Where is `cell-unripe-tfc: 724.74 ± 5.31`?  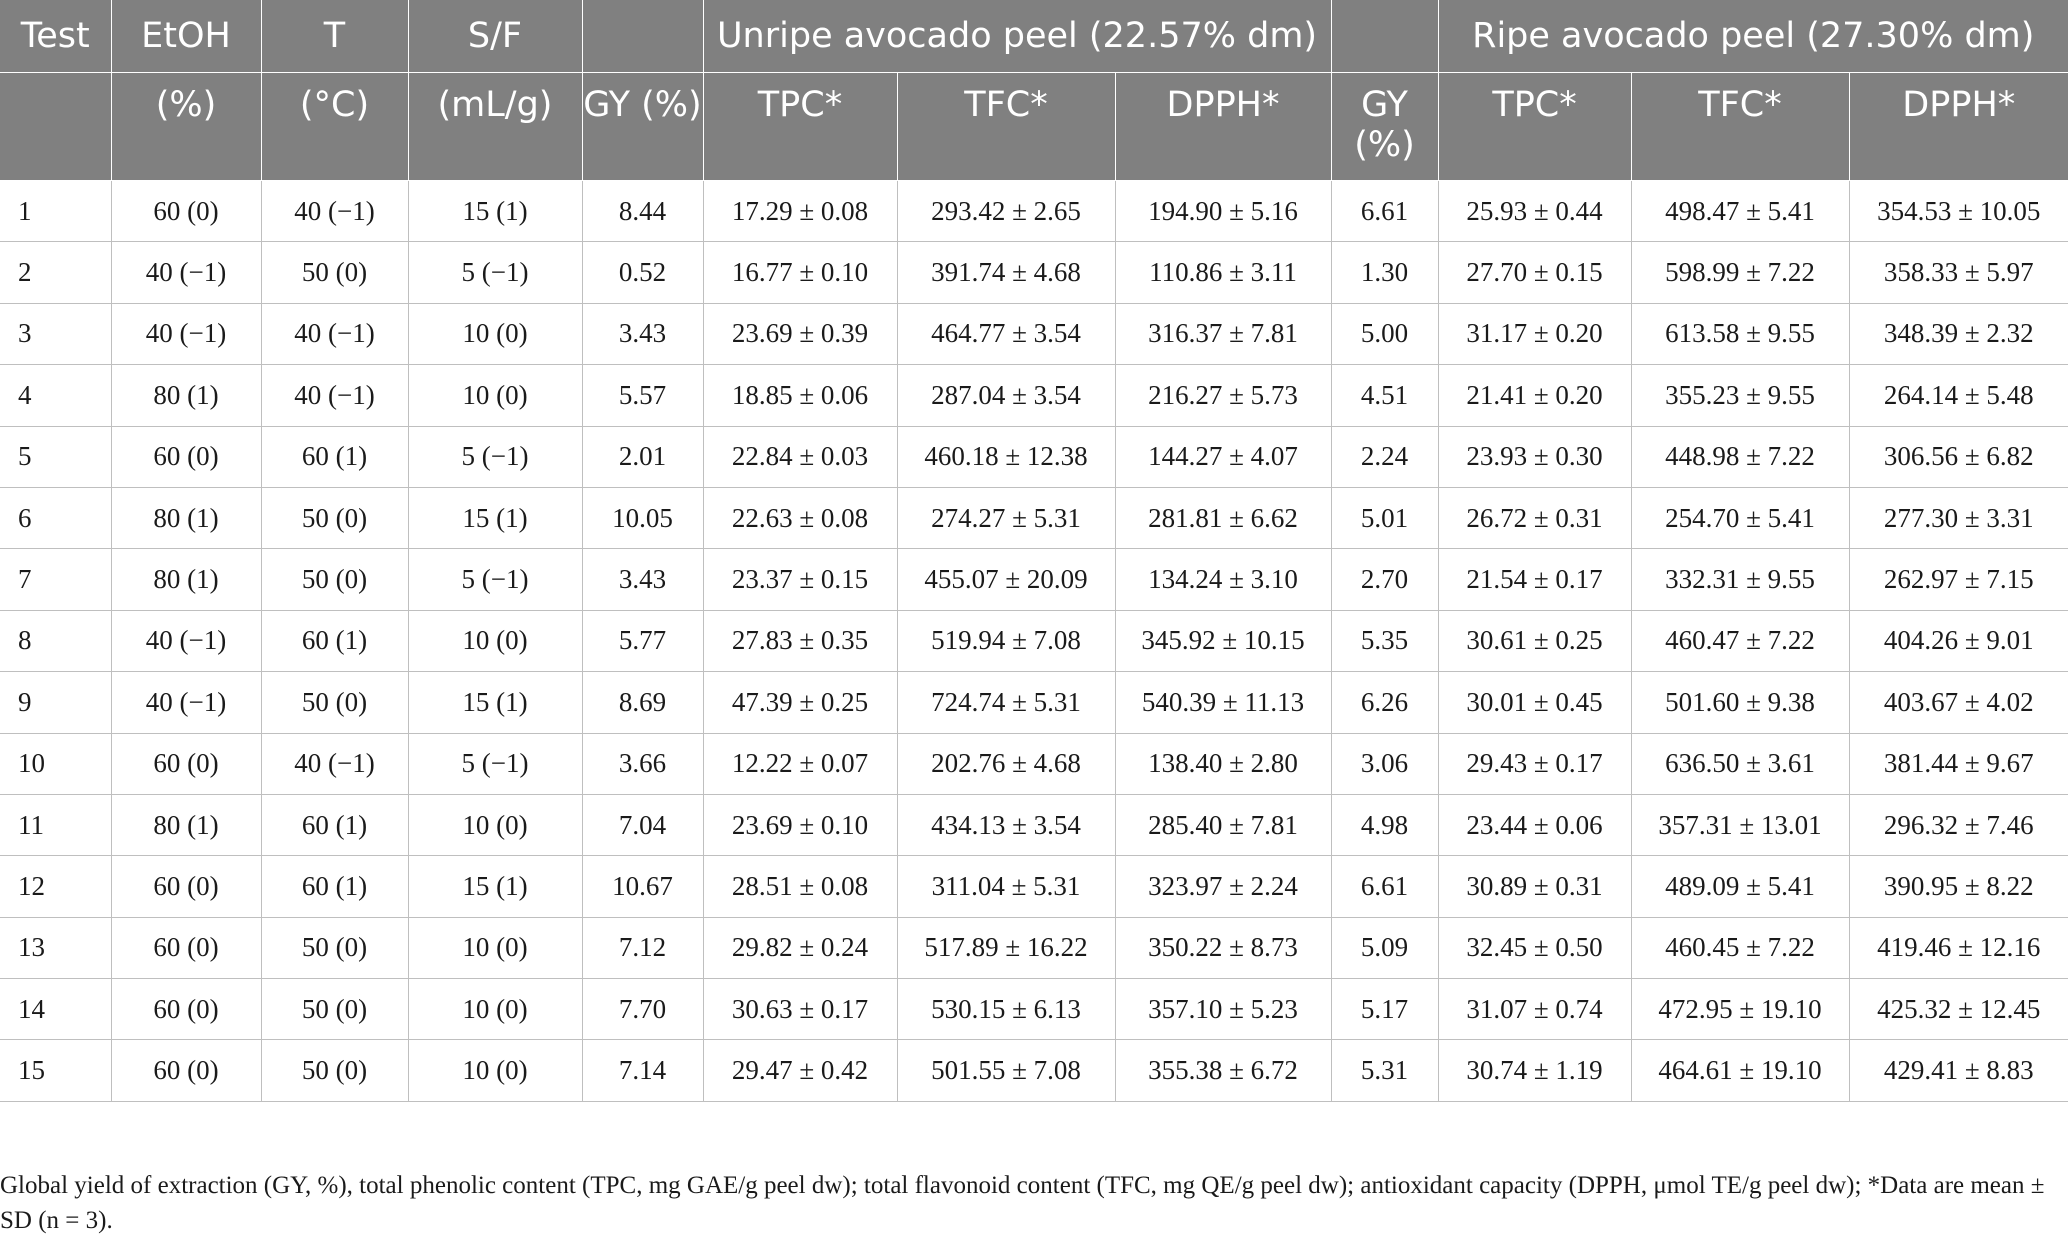 cell-unripe-tfc: 724.74 ± 5.31 is located at coordinates (1006, 702).